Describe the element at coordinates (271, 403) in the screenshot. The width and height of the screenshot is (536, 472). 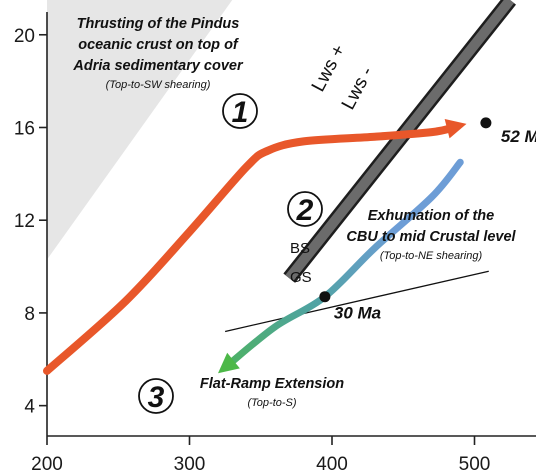
I see `stage-3-subtitle: (Top-to-S)` at that location.